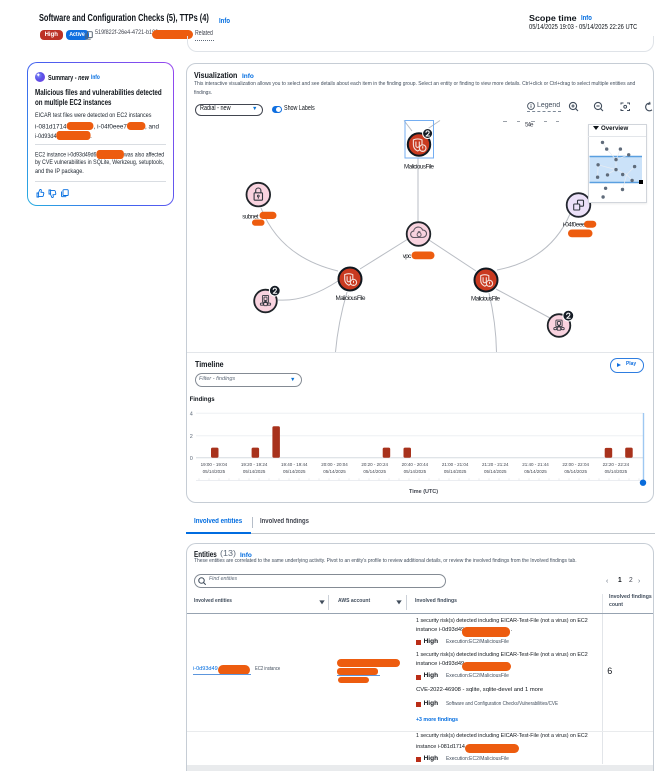 This screenshot has width=670, height=771. I want to click on svg-text: 22:00 - 22:04, so click(575, 464).